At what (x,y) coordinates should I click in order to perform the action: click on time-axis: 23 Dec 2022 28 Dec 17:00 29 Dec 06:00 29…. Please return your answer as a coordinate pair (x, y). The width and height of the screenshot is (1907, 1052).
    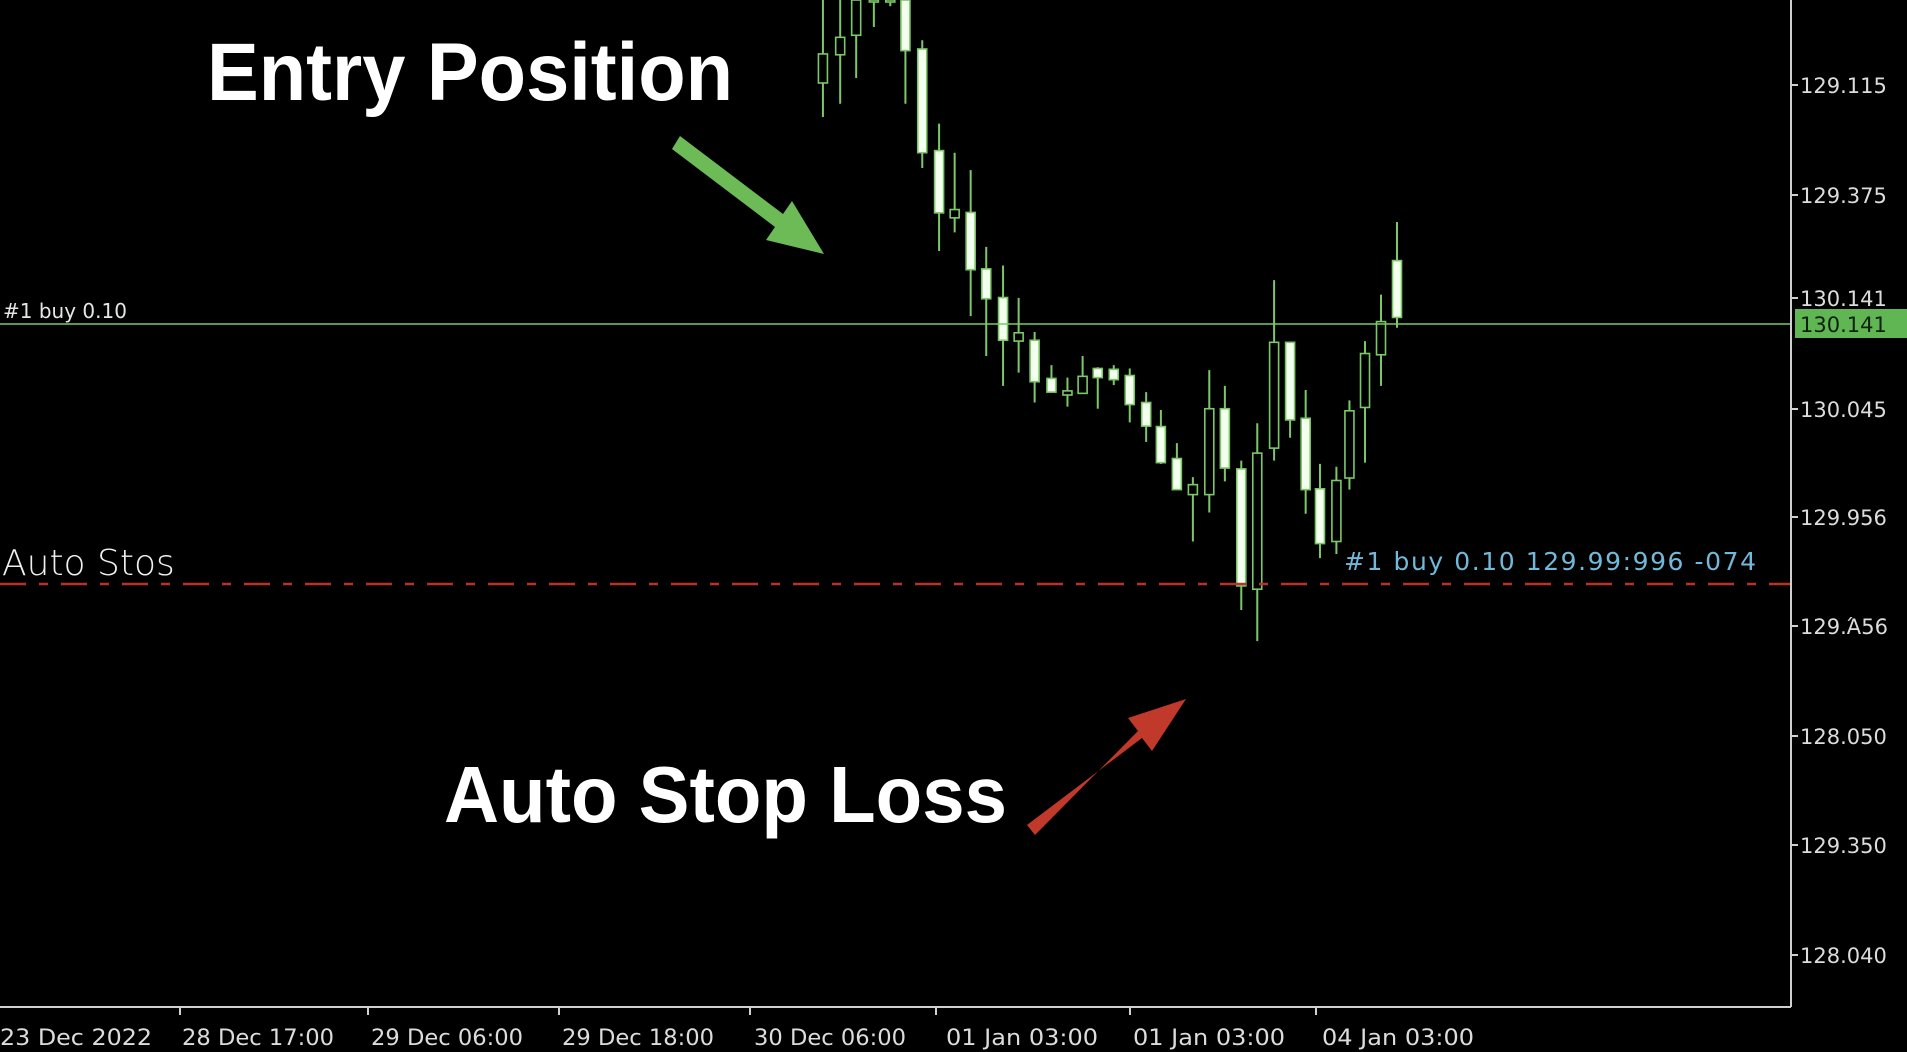
    Looking at the image, I should click on (737, 1029).